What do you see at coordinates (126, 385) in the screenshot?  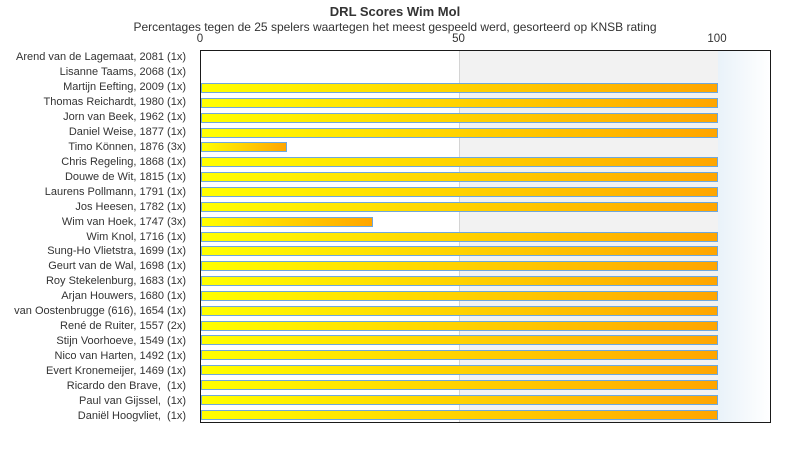 I see `category-label: Ricardo den Brave, (1x)` at bounding box center [126, 385].